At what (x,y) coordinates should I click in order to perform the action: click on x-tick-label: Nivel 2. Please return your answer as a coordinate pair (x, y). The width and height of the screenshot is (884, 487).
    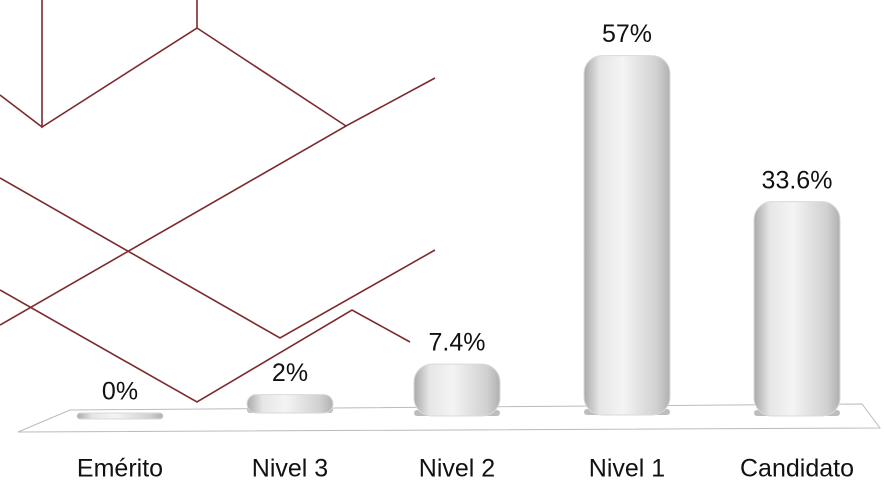
    Looking at the image, I should click on (457, 469).